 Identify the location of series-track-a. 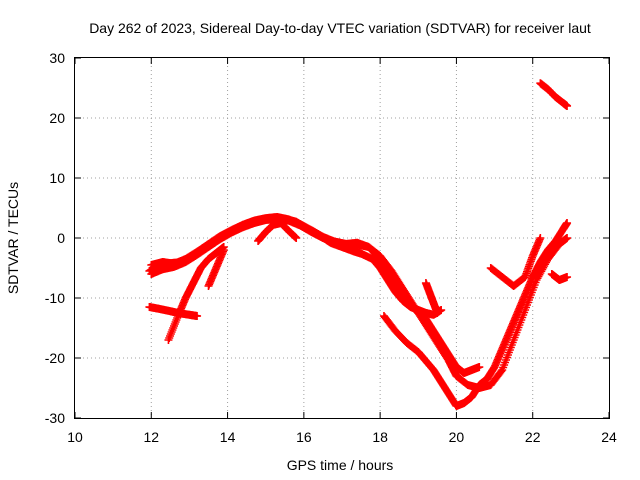
(295, 266).